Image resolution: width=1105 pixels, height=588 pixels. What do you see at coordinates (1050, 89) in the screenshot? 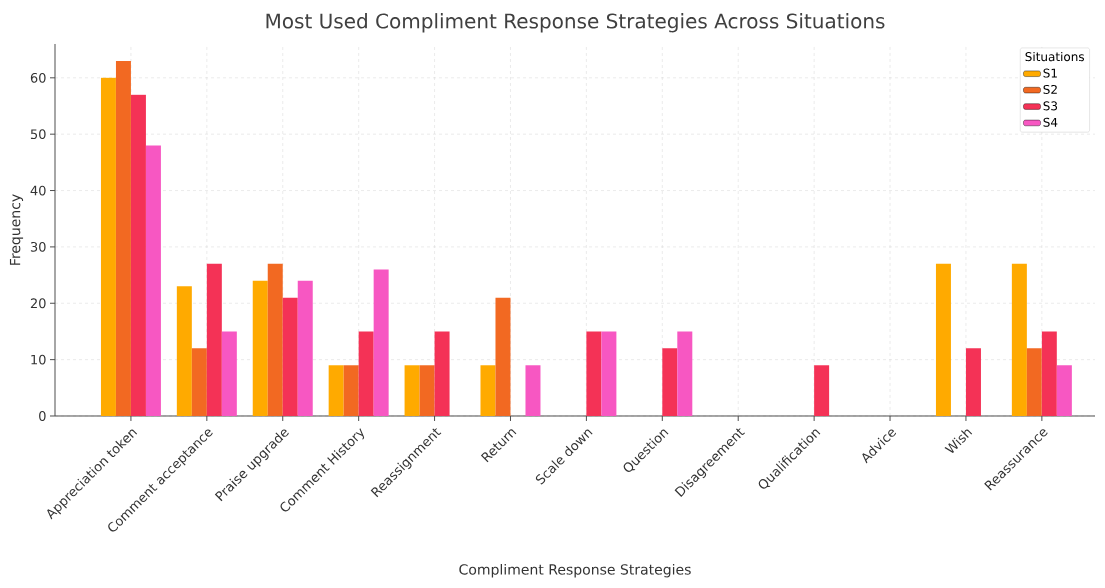
I see `legend-label: S2` at bounding box center [1050, 89].